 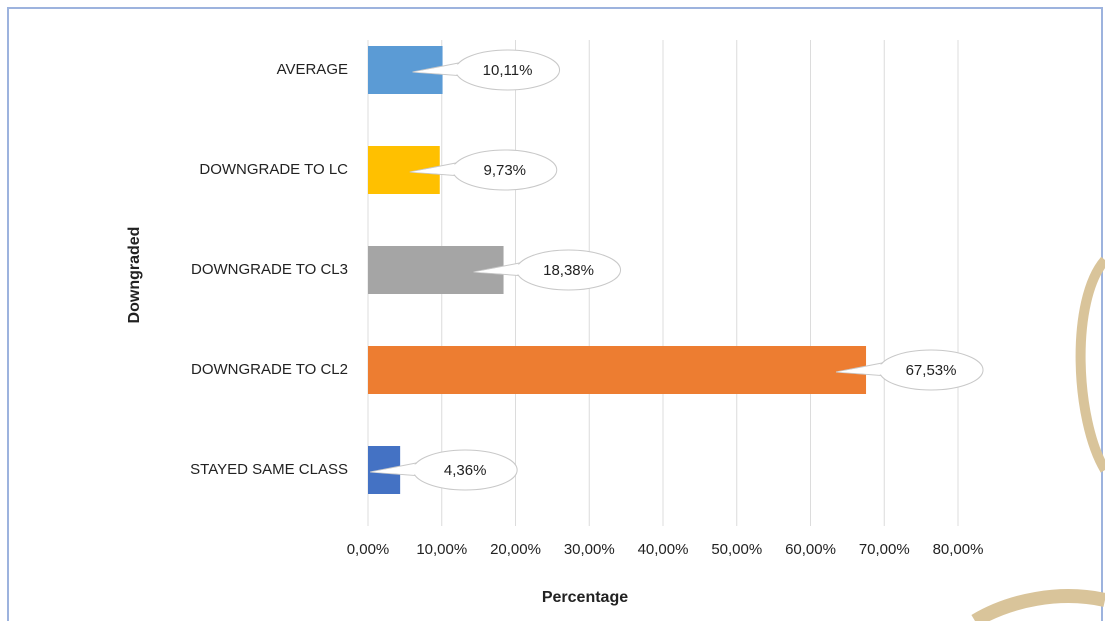 I want to click on x-tick-label: 20,00%, so click(x=515, y=549).